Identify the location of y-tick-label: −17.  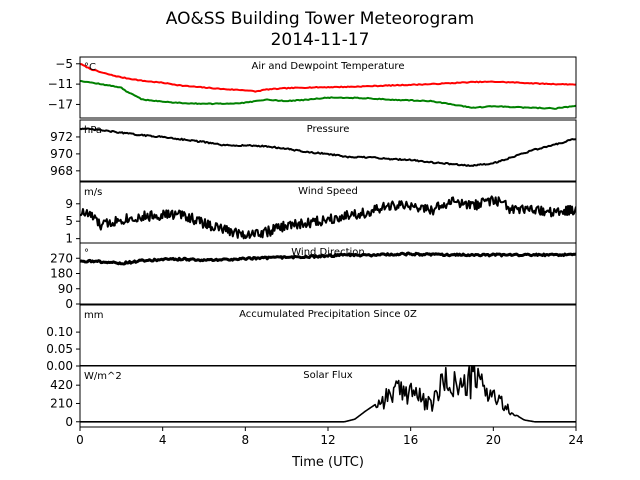
(60, 104).